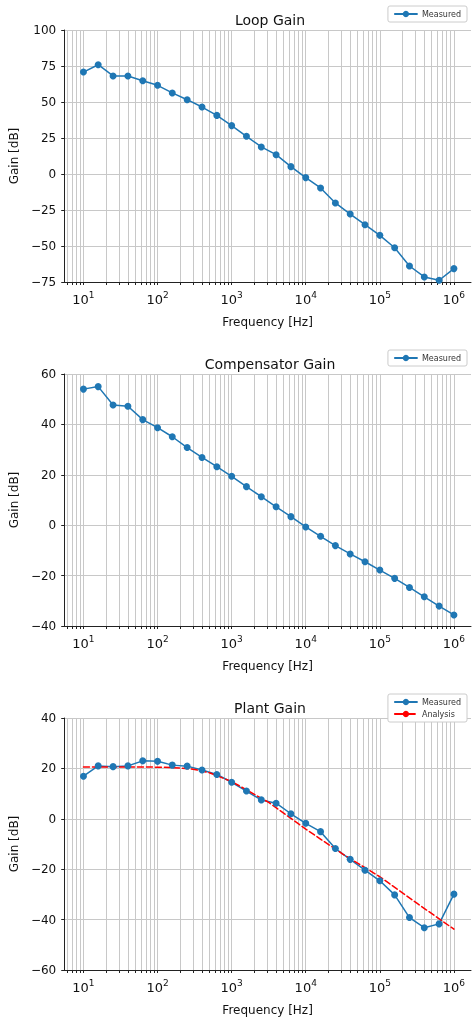 The width and height of the screenshot is (473, 1032). I want to click on y-tick-label: 25, so click(48, 138).